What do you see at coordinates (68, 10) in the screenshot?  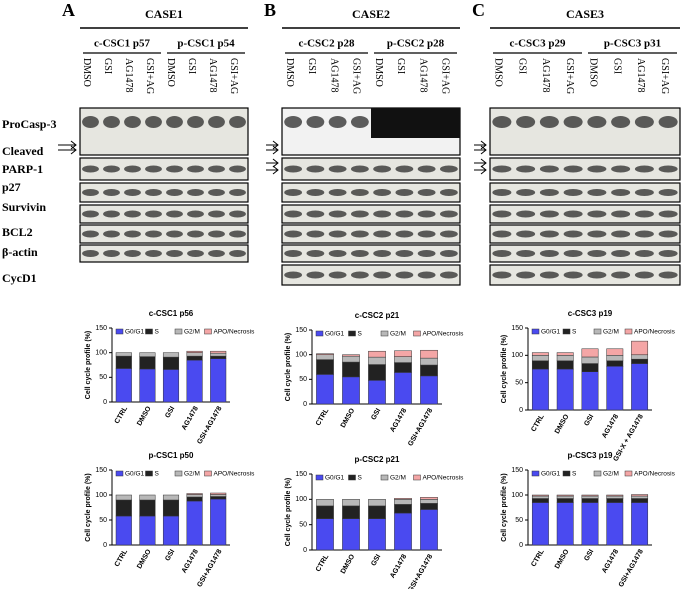 I see `panel-letter: A` at bounding box center [68, 10].